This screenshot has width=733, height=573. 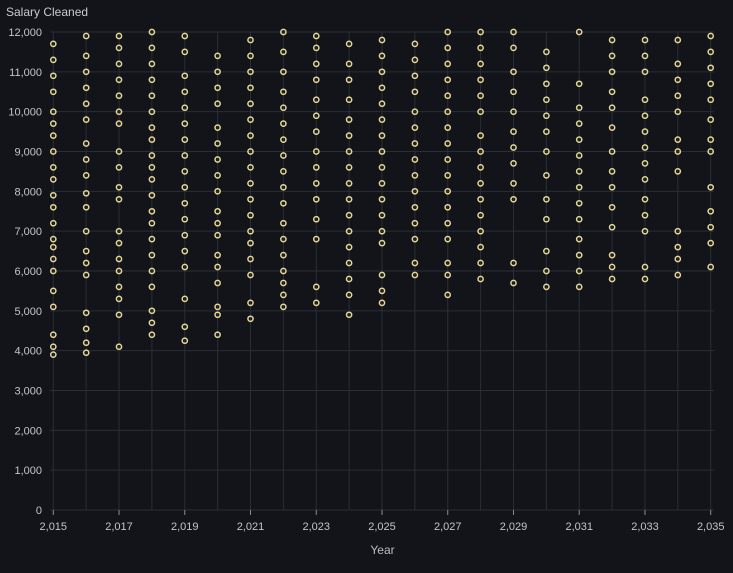 What do you see at coordinates (316, 527) in the screenshot?
I see `x-tick-label: 2,023` at bounding box center [316, 527].